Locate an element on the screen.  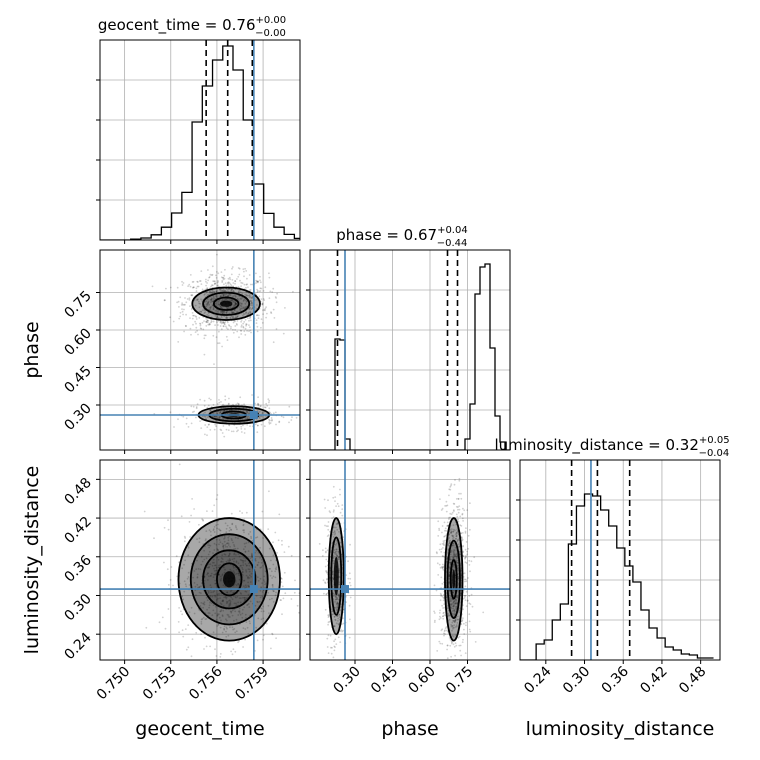
y-axis-label-phase: phase is located at coordinates (32, 349).